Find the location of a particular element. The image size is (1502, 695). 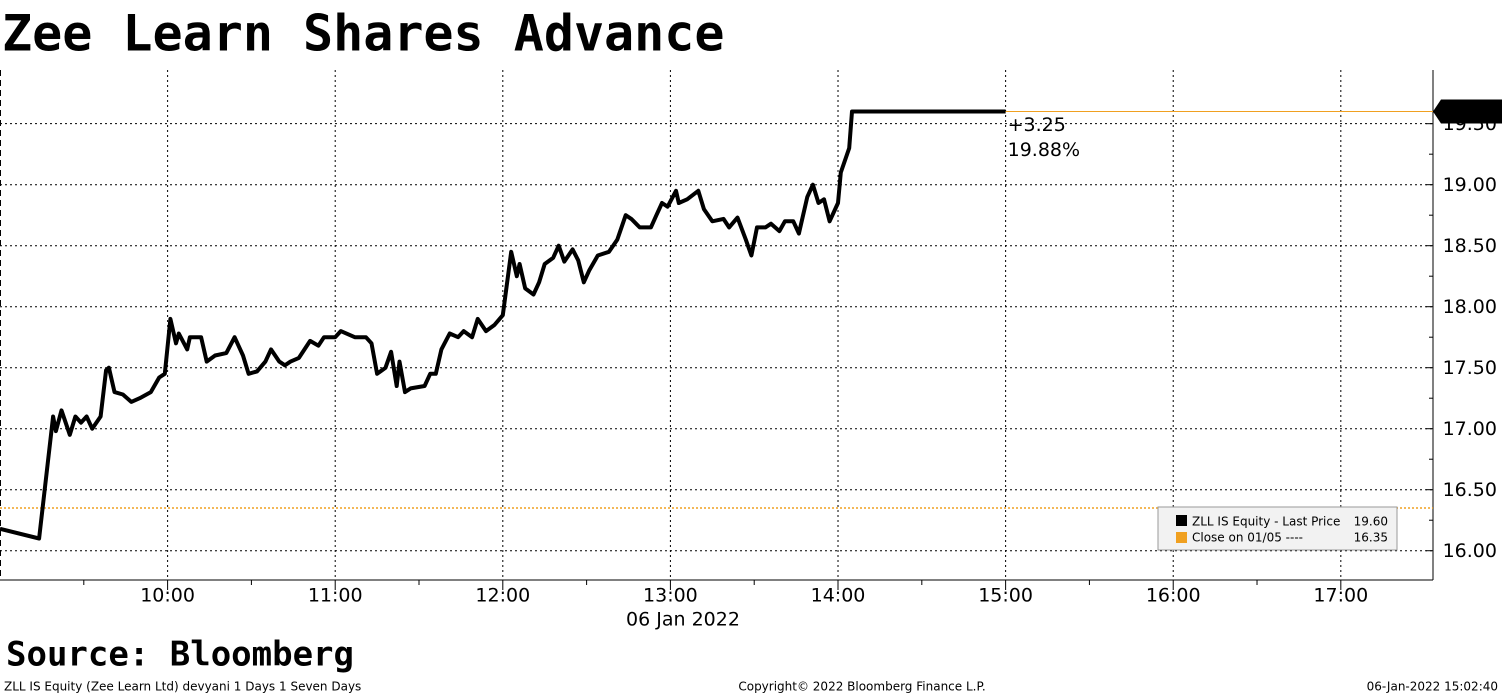

y-tick-label: 19.00 is located at coordinates (1470, 185).